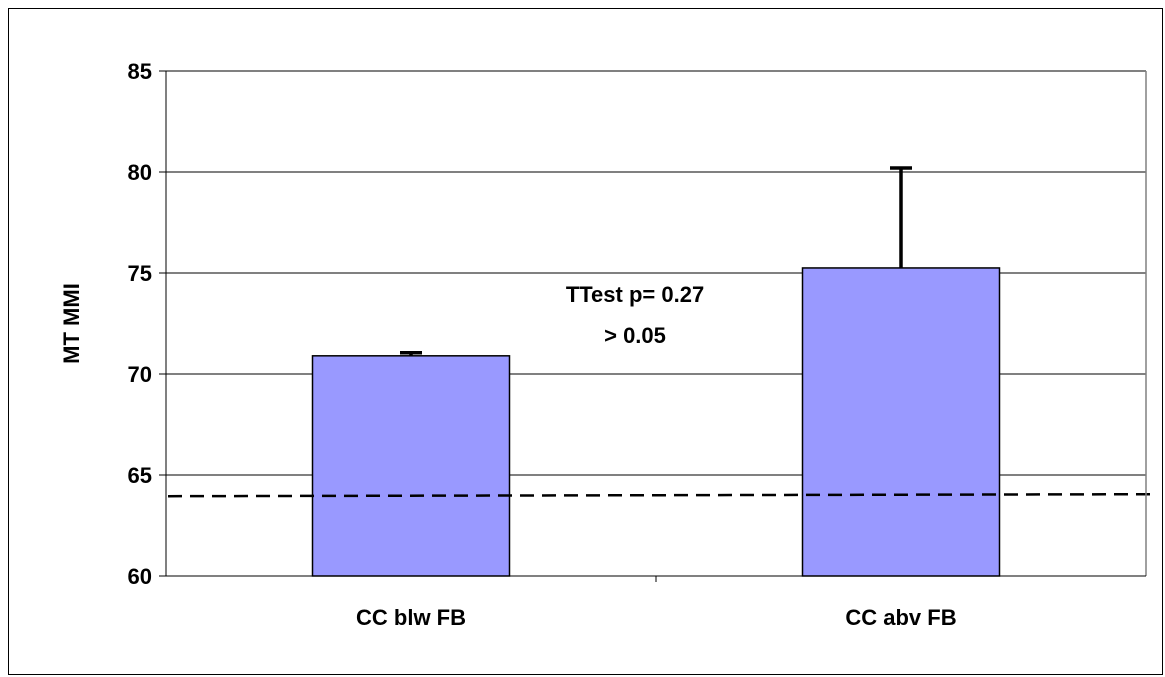 The width and height of the screenshot is (1165, 677). What do you see at coordinates (140, 576) in the screenshot?
I see `y-tick-label: 60` at bounding box center [140, 576].